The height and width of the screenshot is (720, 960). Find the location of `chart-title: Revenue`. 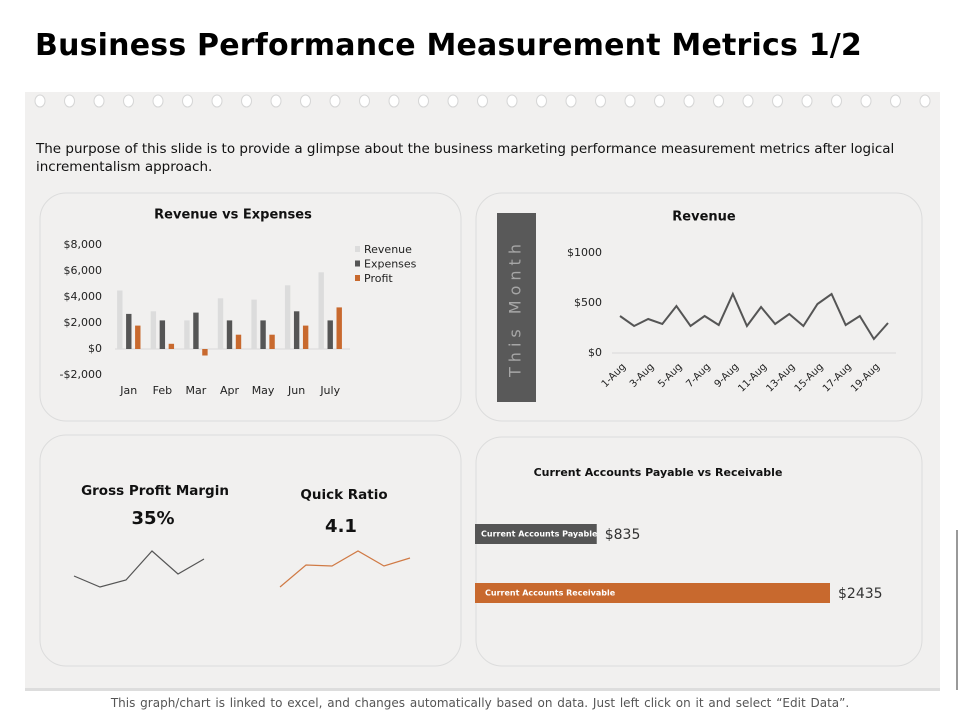

chart-title: Revenue is located at coordinates (704, 217).